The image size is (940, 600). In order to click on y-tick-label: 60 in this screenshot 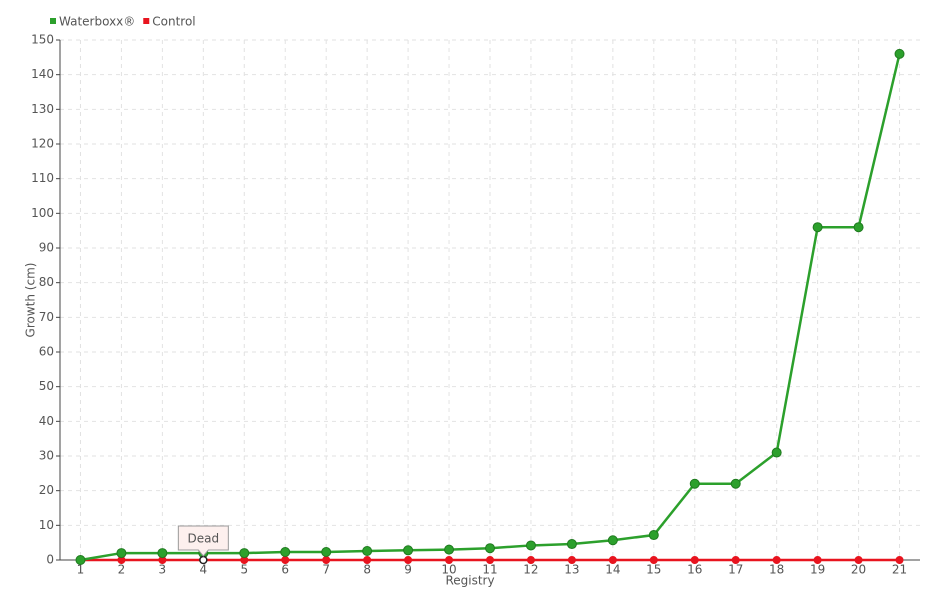, I will do `click(46, 352)`.